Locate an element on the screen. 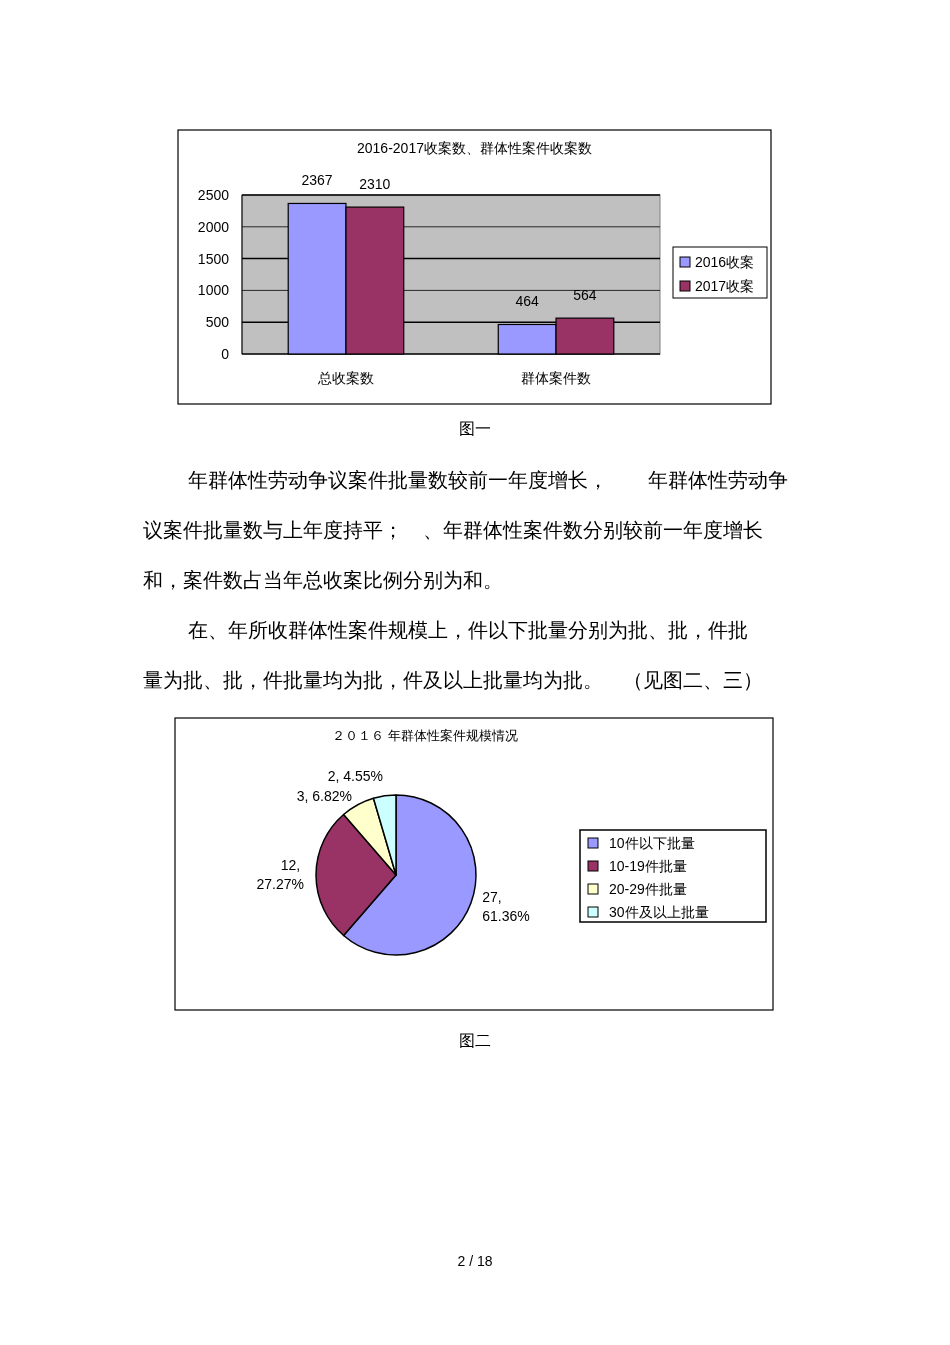  y-tick-label: 0 is located at coordinates (225, 354).